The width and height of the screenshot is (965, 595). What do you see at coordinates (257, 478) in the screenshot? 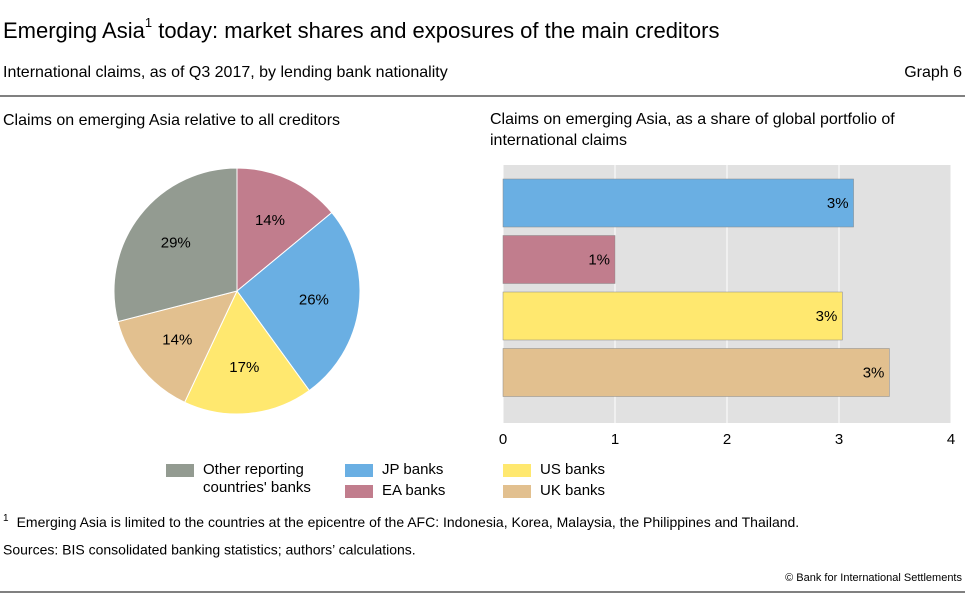
I see `legend-label: Other reporting countries' banks` at bounding box center [257, 478].